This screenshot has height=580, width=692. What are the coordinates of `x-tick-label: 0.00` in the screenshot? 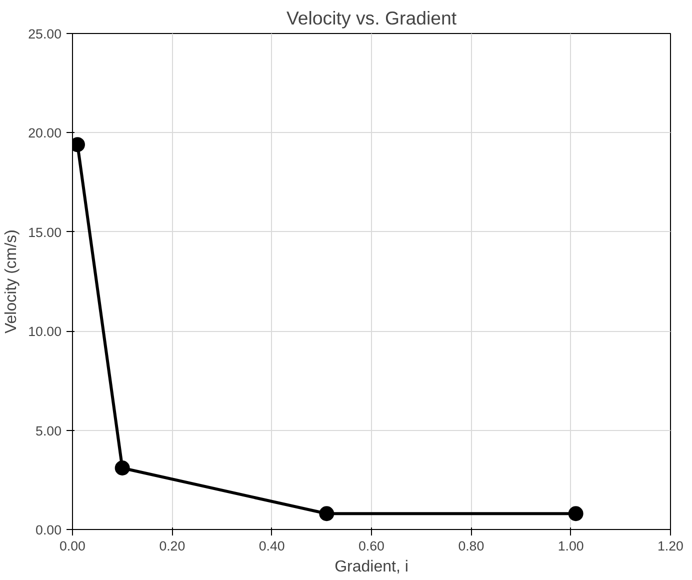 It's located at (73, 546).